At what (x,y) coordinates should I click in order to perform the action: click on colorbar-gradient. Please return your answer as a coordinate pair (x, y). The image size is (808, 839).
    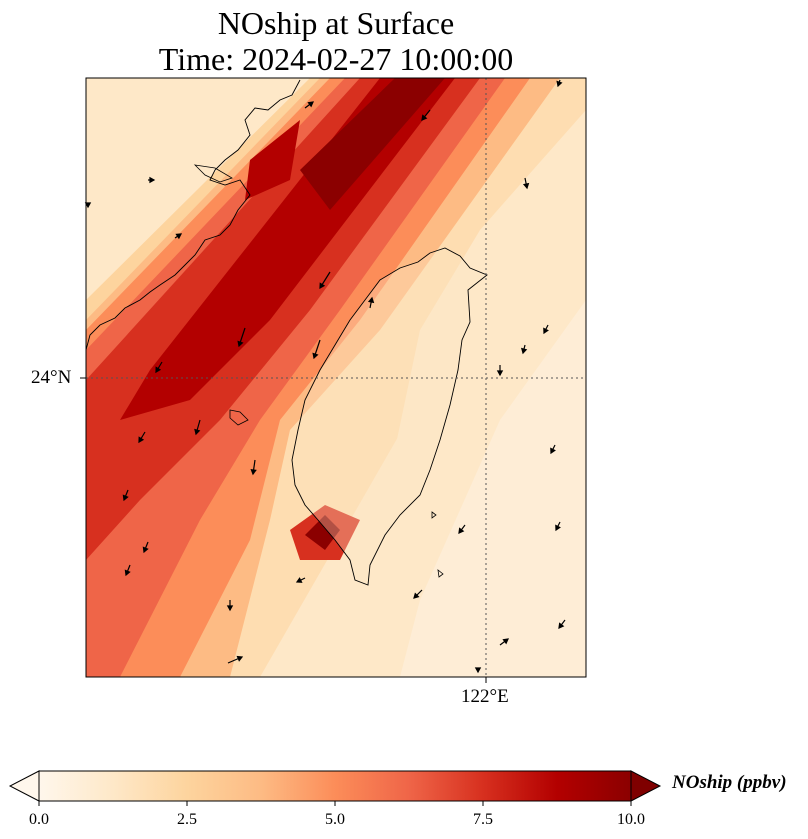
    Looking at the image, I should click on (335, 786).